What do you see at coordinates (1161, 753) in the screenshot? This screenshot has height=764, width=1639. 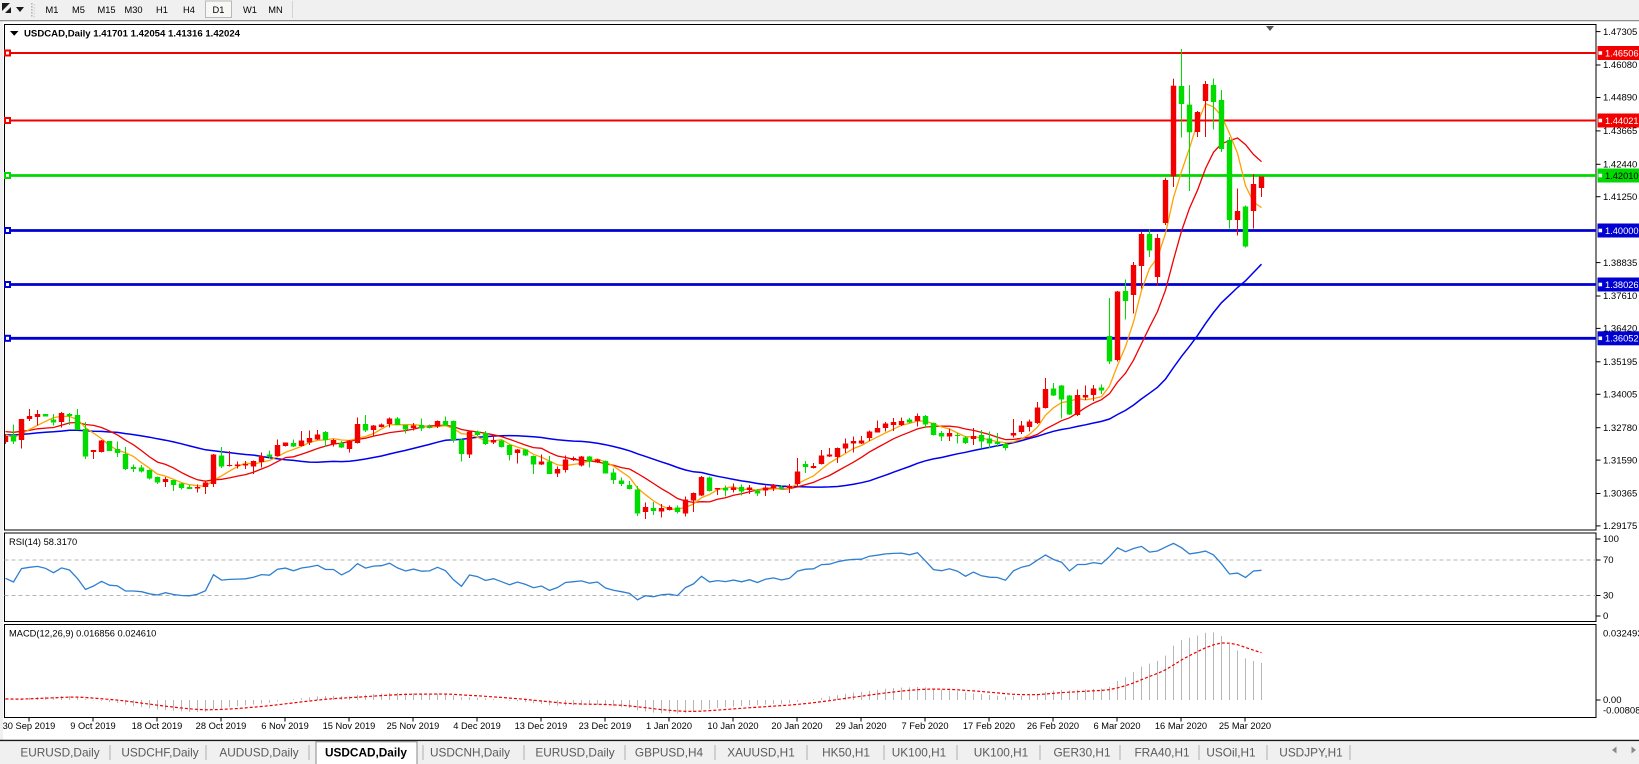 I see `svg-text: FRA40,H1` at bounding box center [1161, 753].